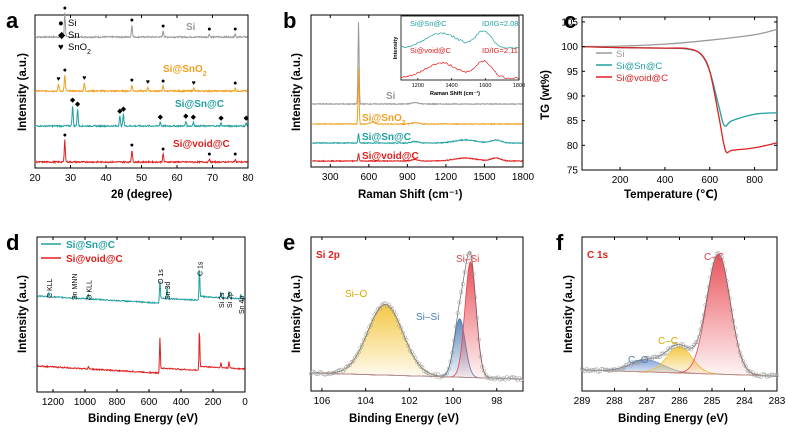  What do you see at coordinates (546, 95) in the screenshot?
I see `y-axis-label: TG (wt%)` at bounding box center [546, 95].